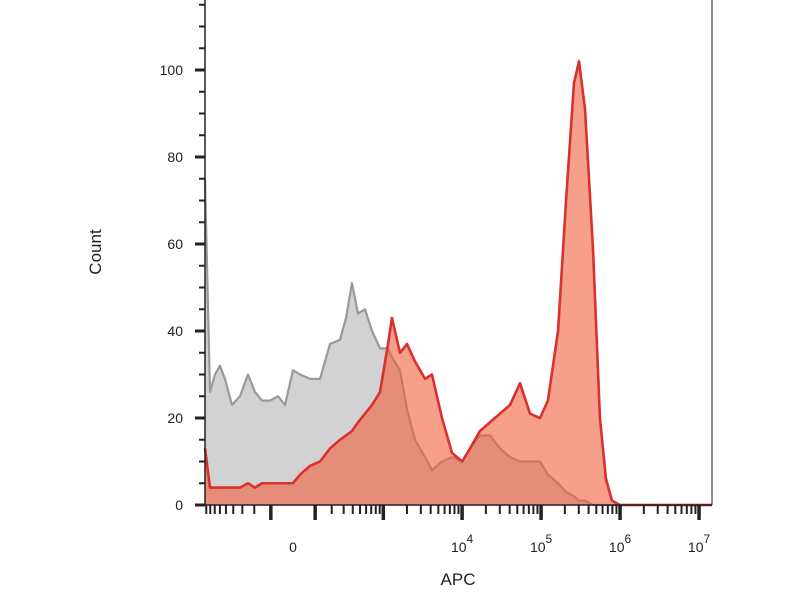  What do you see at coordinates (175, 157) in the screenshot?
I see `y-tick-label: 80` at bounding box center [175, 157].